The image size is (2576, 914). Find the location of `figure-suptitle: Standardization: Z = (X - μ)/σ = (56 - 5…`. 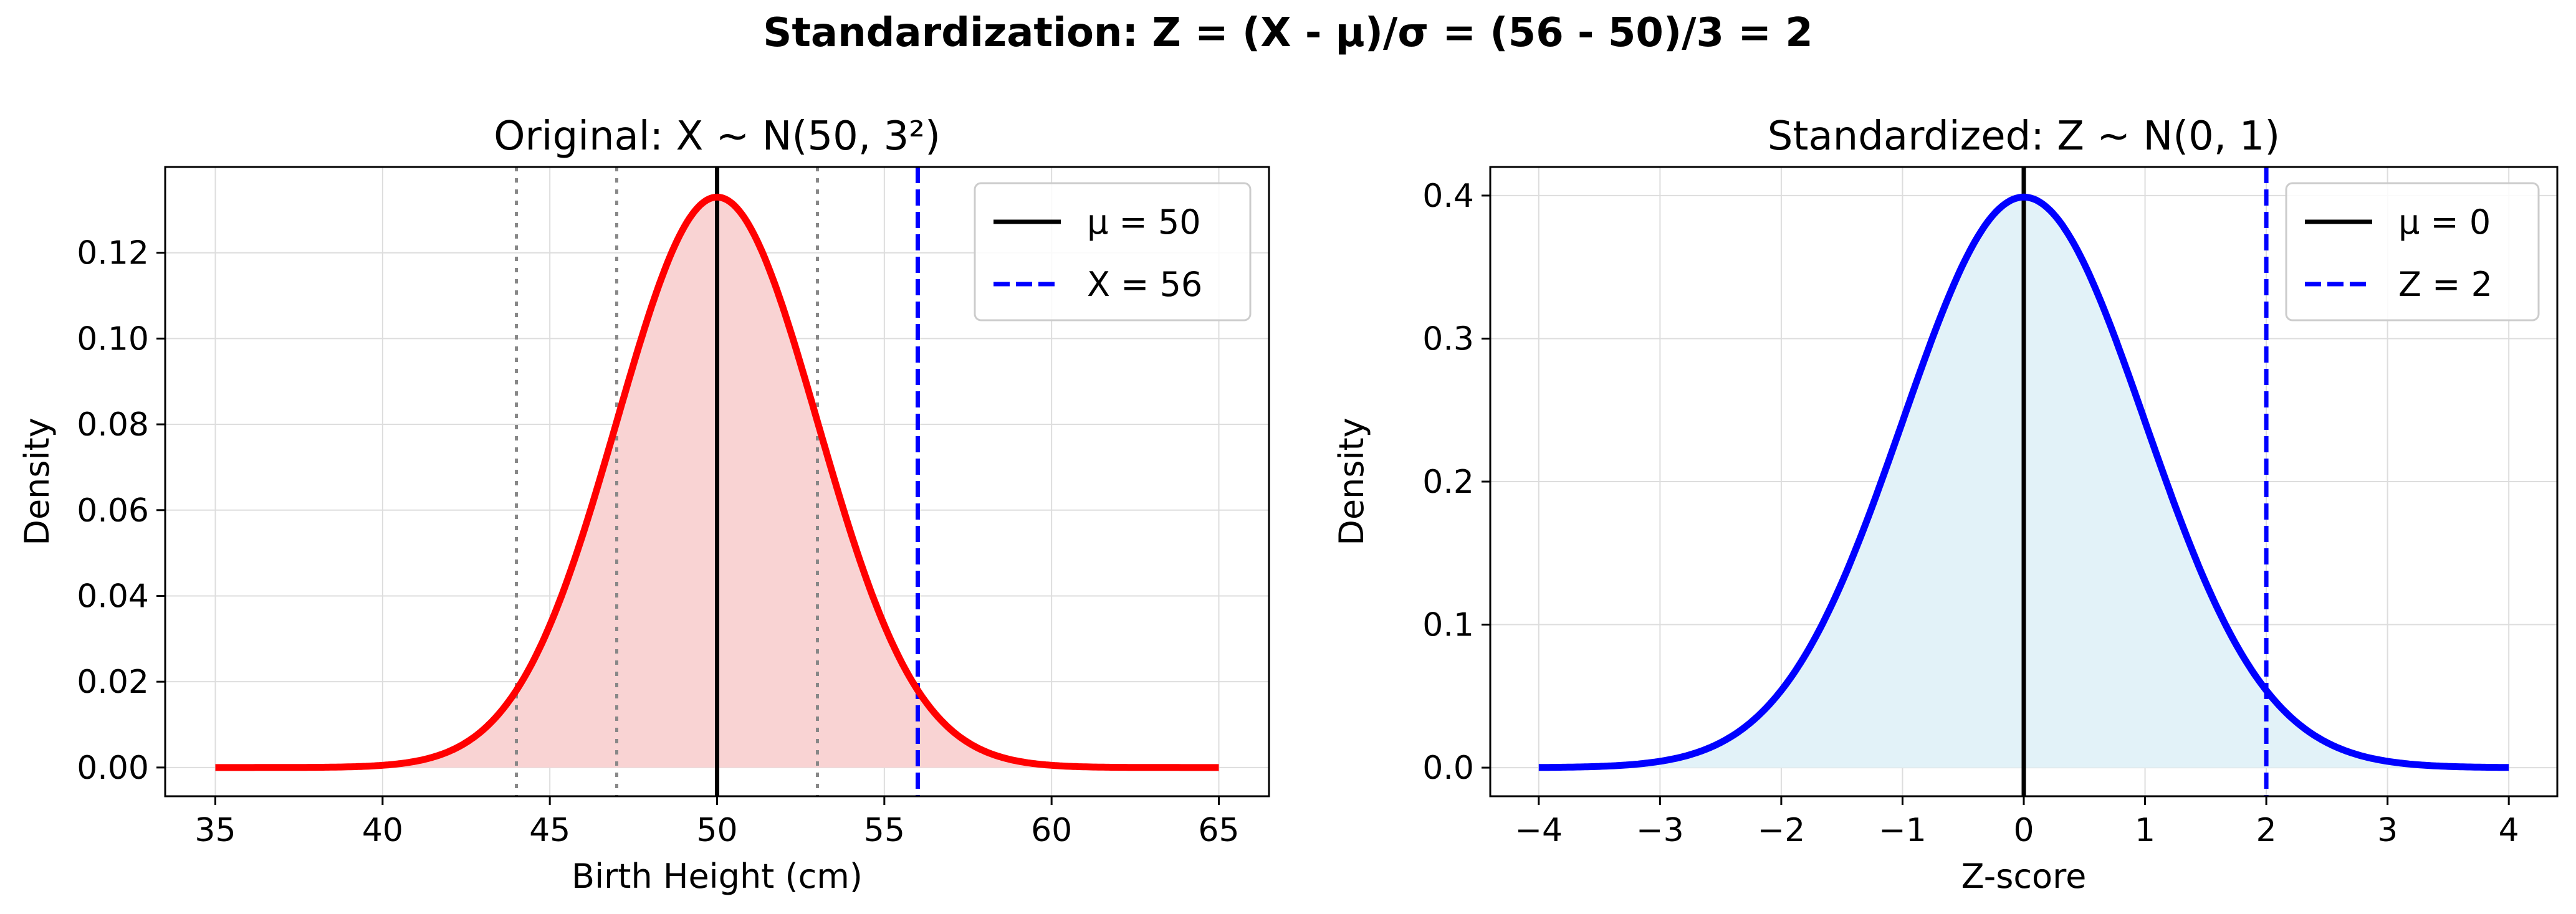

figure-suptitle: Standardization: Z = (X - μ)/σ = (56 - 5… is located at coordinates (1288, 33).